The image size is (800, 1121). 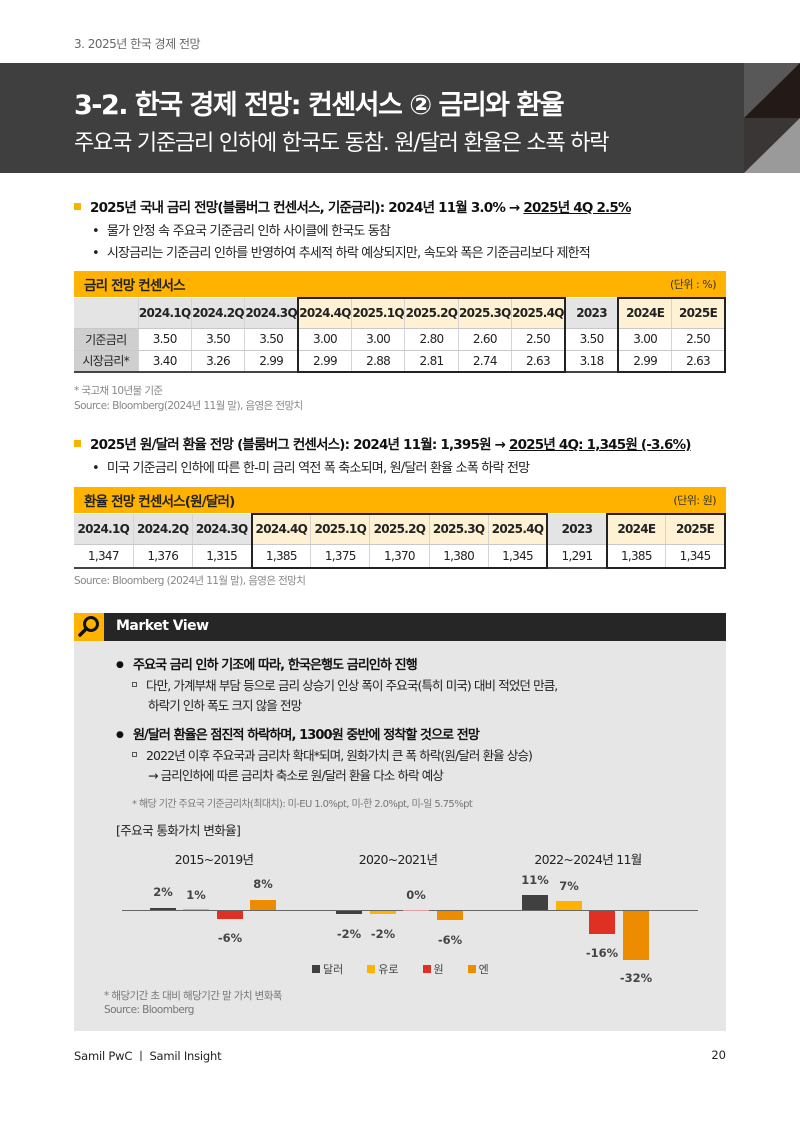 I want to click on market-view-subpoint-cont: 하락기 인하 폭도 크지 않을 전망, so click(x=225, y=705).